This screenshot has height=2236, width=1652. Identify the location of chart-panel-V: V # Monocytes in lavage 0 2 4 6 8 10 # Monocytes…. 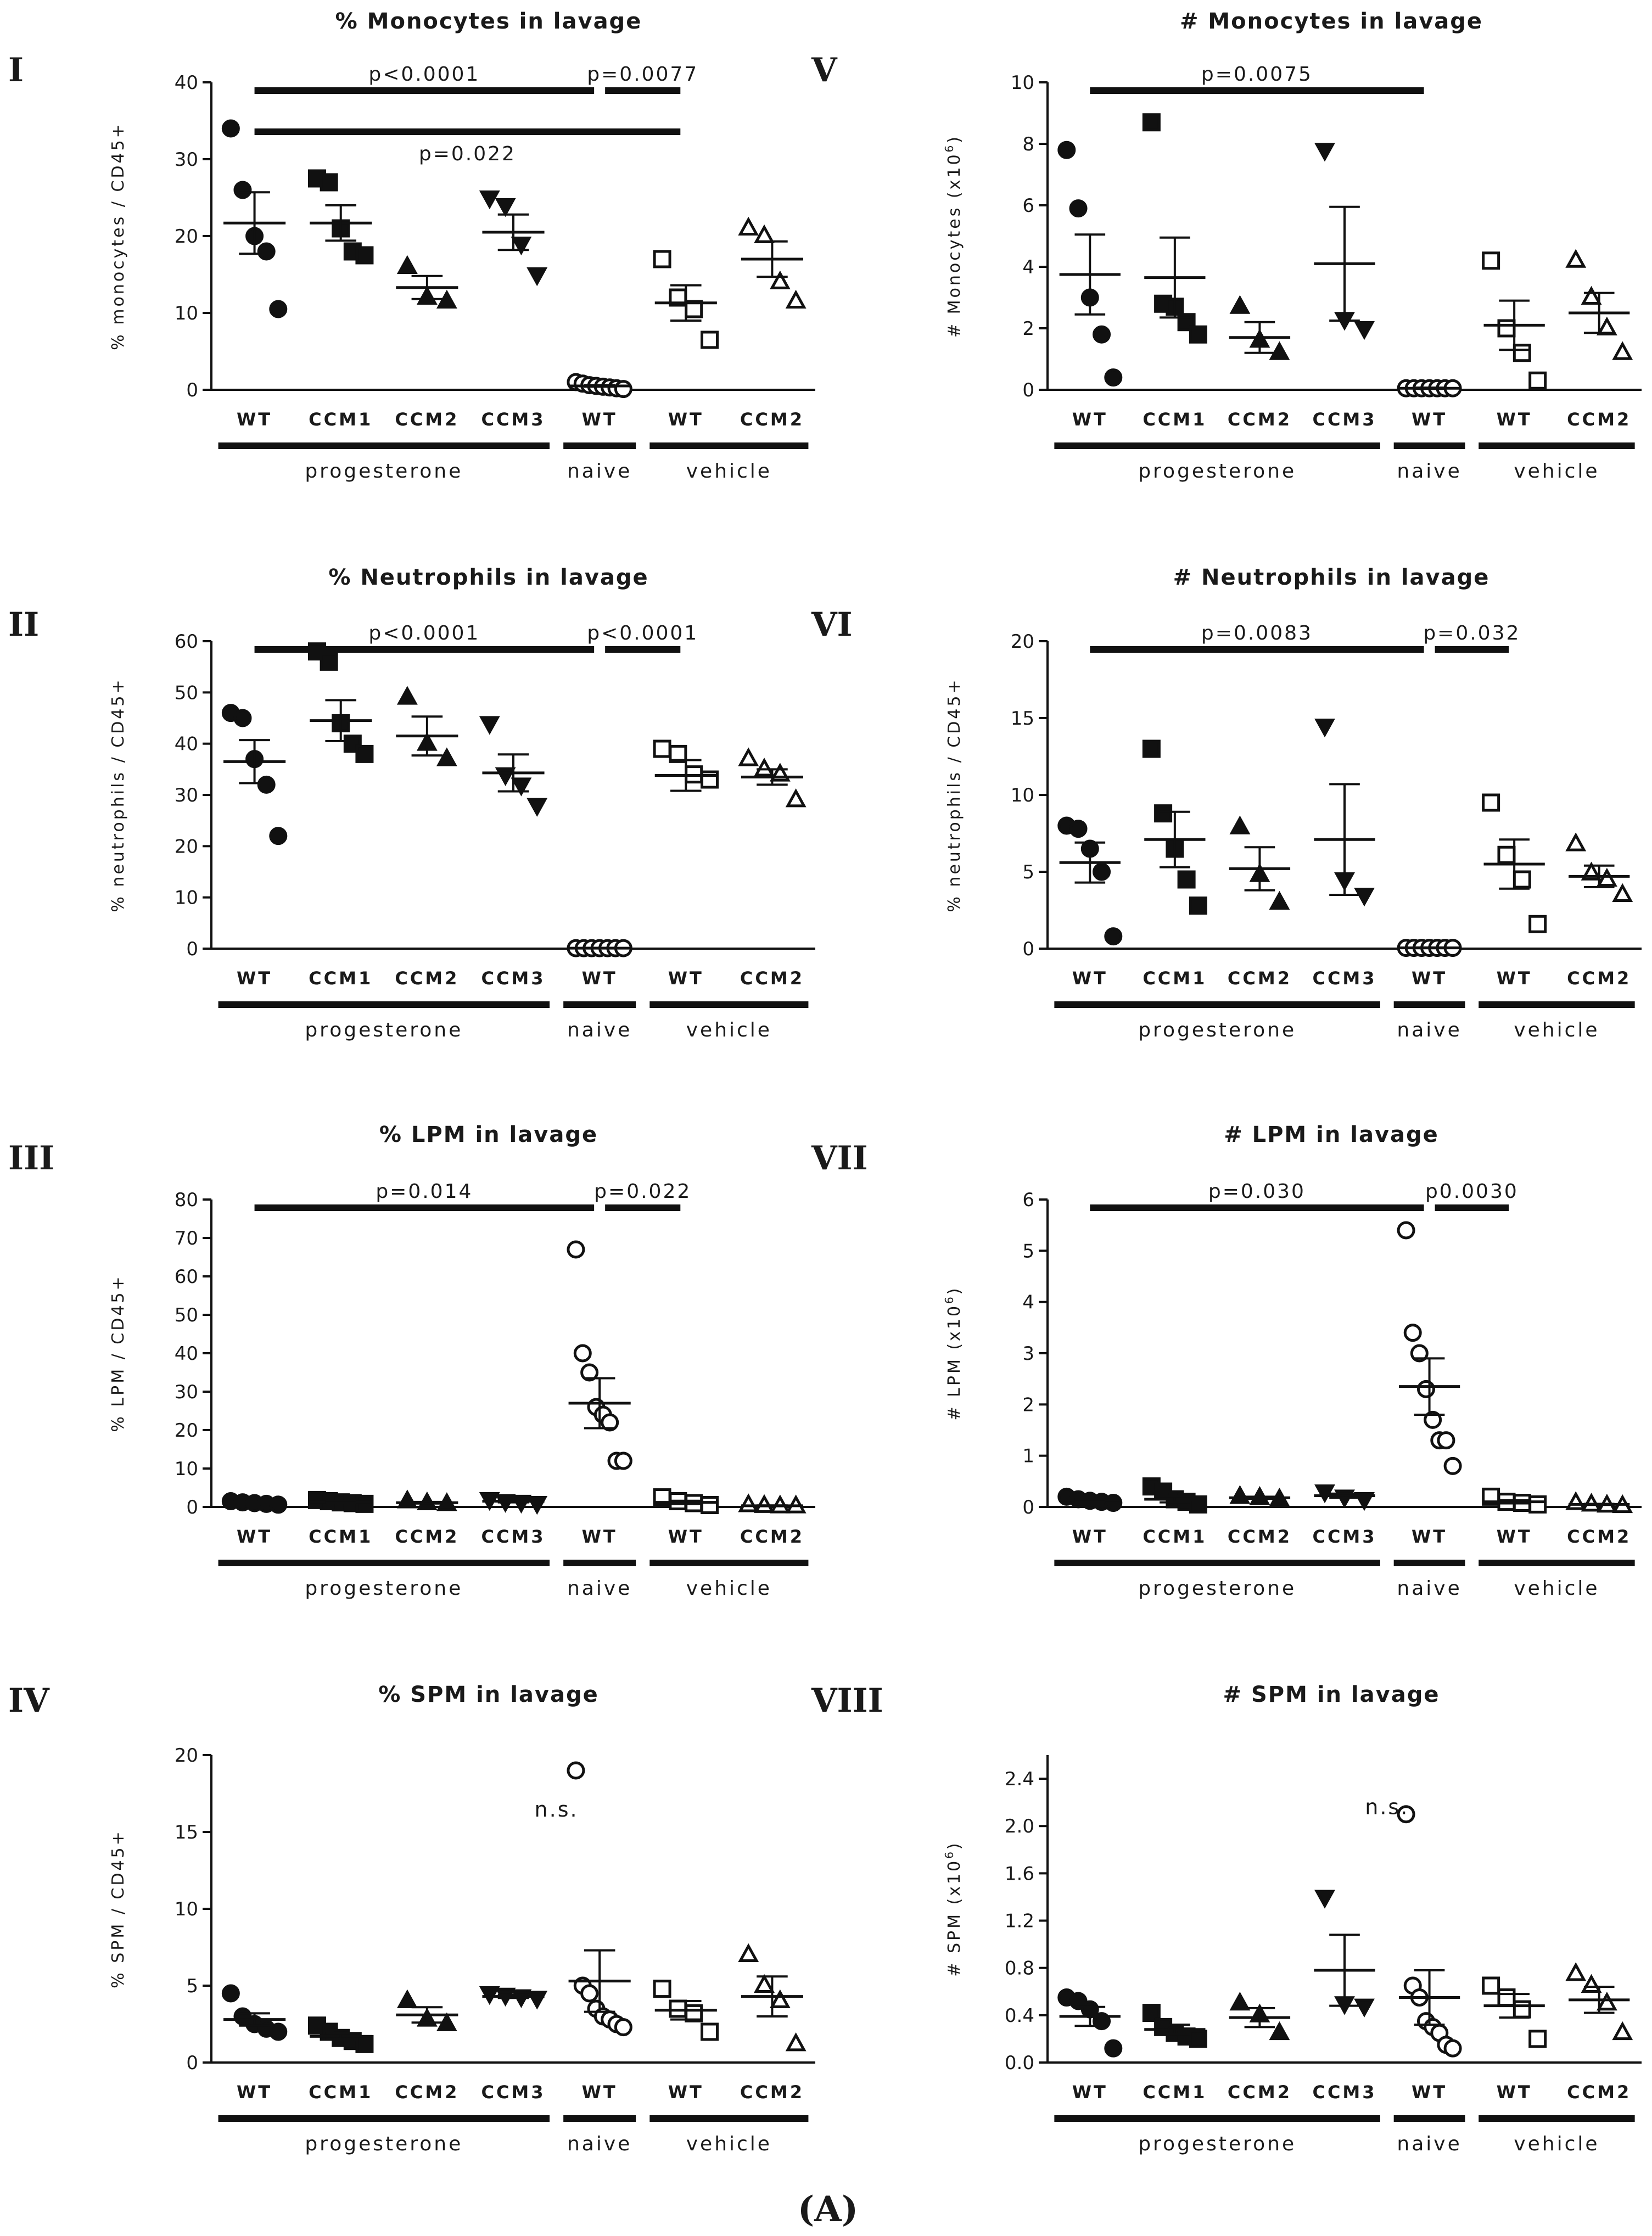
(1226, 246).